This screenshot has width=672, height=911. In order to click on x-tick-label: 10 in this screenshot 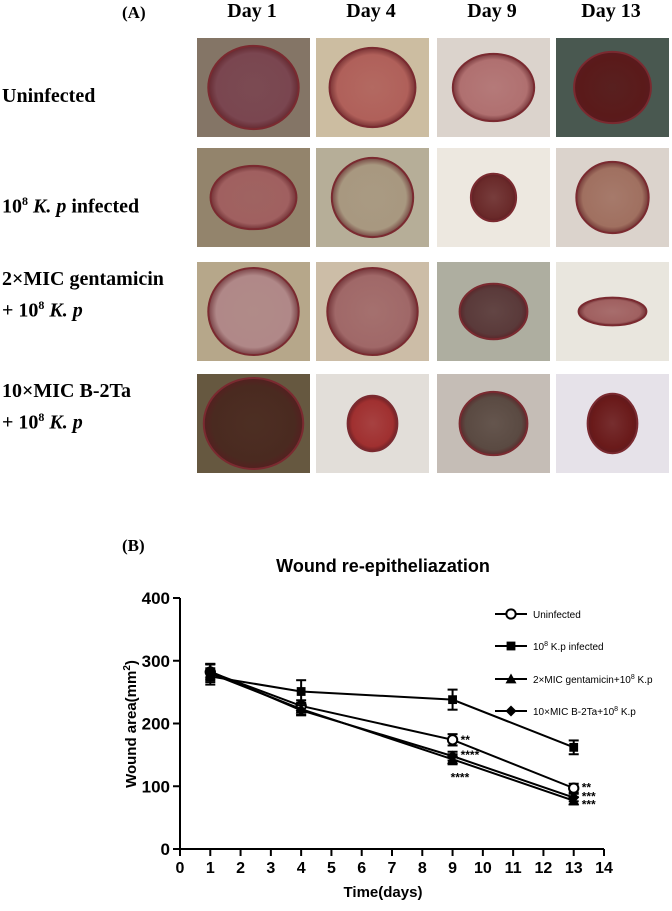, I will do `click(483, 868)`.